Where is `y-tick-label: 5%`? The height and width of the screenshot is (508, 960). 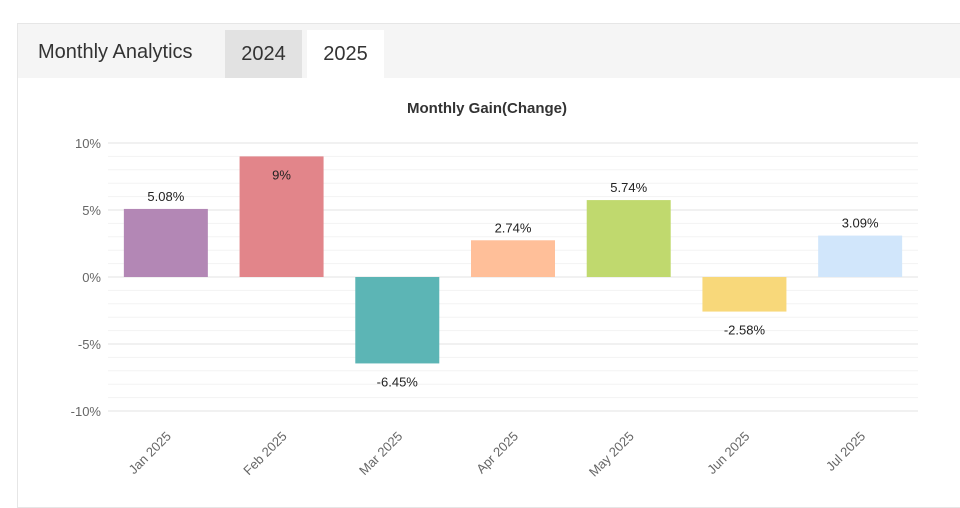
y-tick-label: 5% is located at coordinates (91, 210).